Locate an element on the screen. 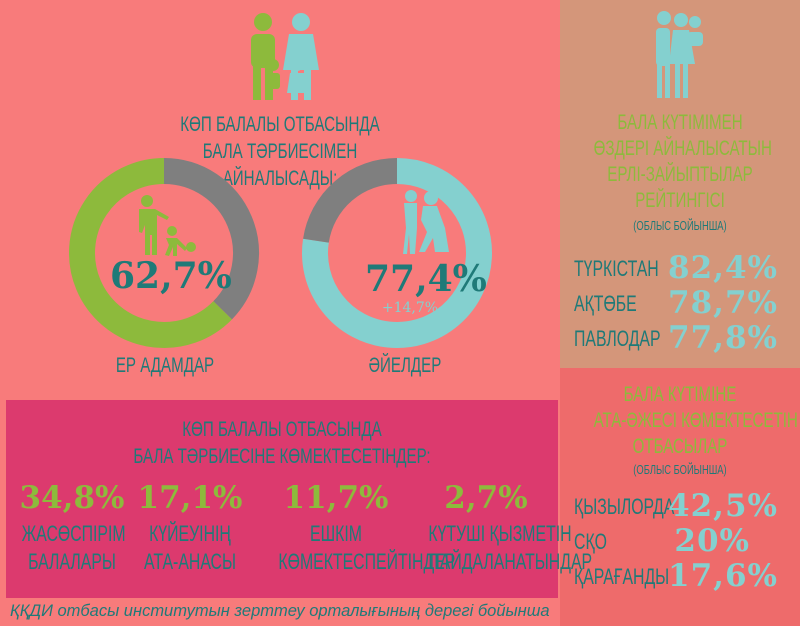 Image resolution: width=800 pixels, height=626 pixels. helper-value: 11,7% is located at coordinates (336, 498).